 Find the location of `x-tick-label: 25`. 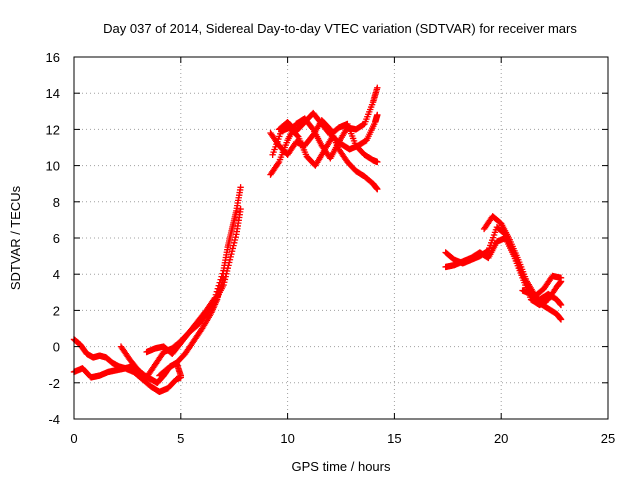

x-tick-label: 25 is located at coordinates (608, 438).